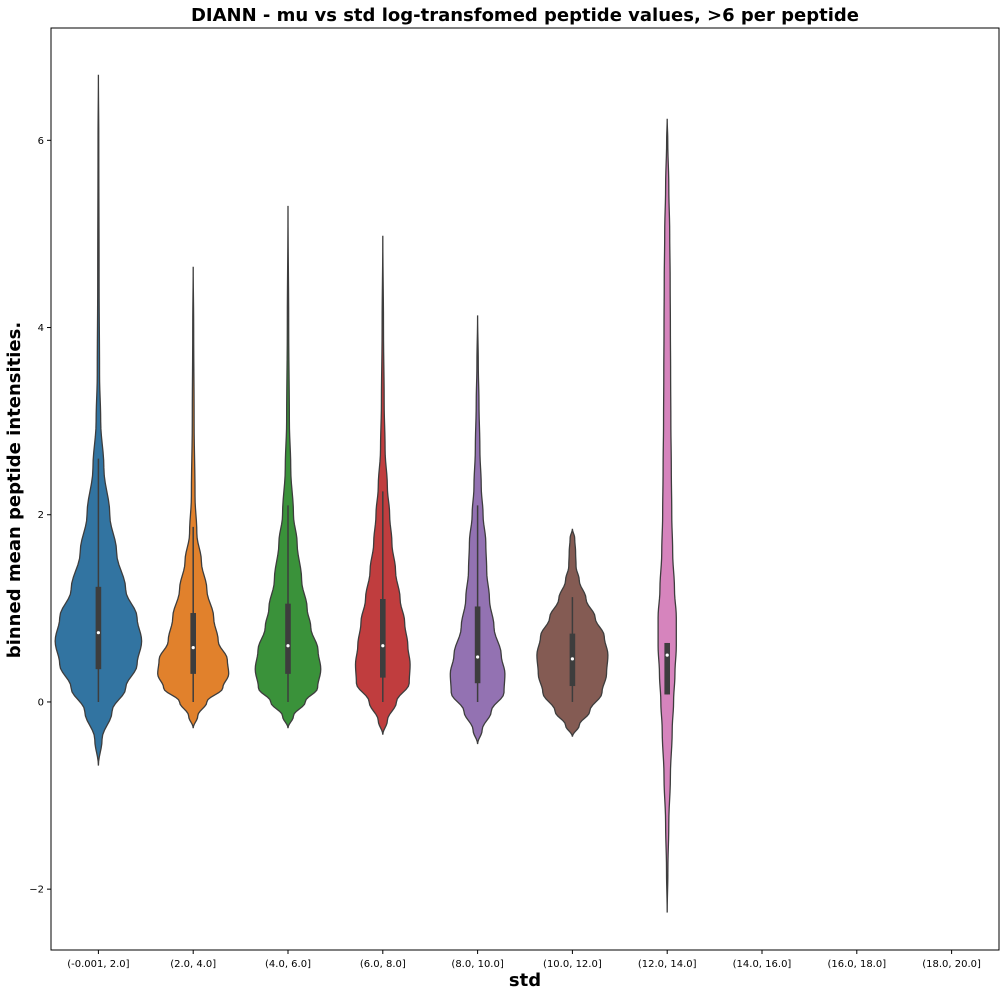 Image resolution: width=1006 pixels, height=997 pixels. I want to click on x-tick-label: (14.0, 16.0], so click(762, 964).